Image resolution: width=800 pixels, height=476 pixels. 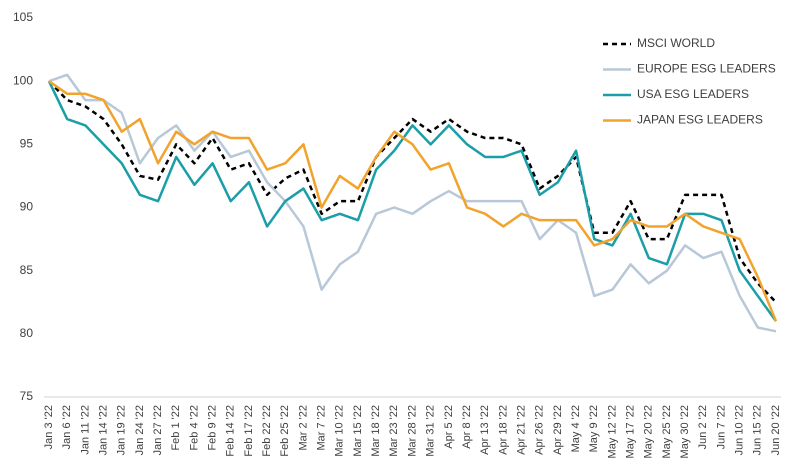 I want to click on legend-label: MSCI WORLD, so click(x=676, y=43).